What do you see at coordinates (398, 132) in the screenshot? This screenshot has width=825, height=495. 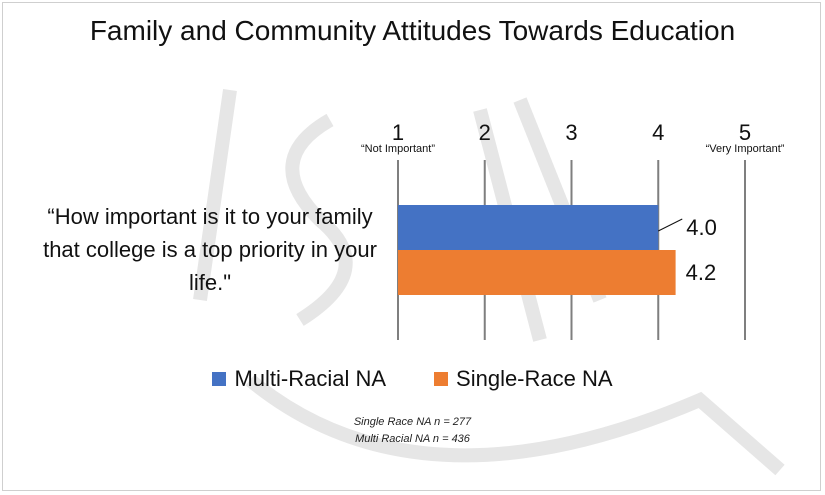 I see `tick-label: 1` at bounding box center [398, 132].